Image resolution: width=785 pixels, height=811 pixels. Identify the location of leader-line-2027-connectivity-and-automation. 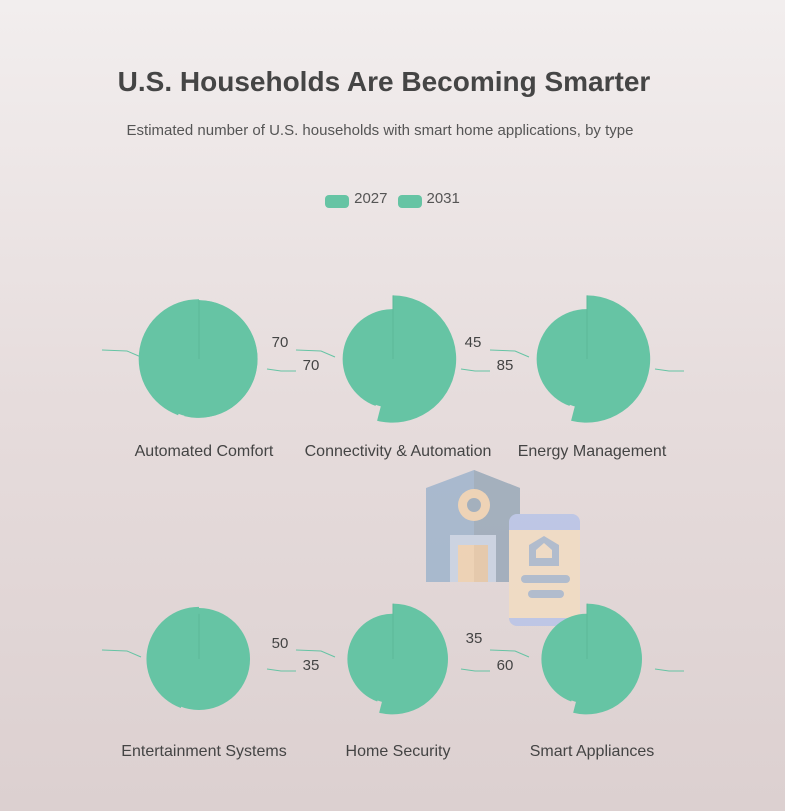
(315, 353).